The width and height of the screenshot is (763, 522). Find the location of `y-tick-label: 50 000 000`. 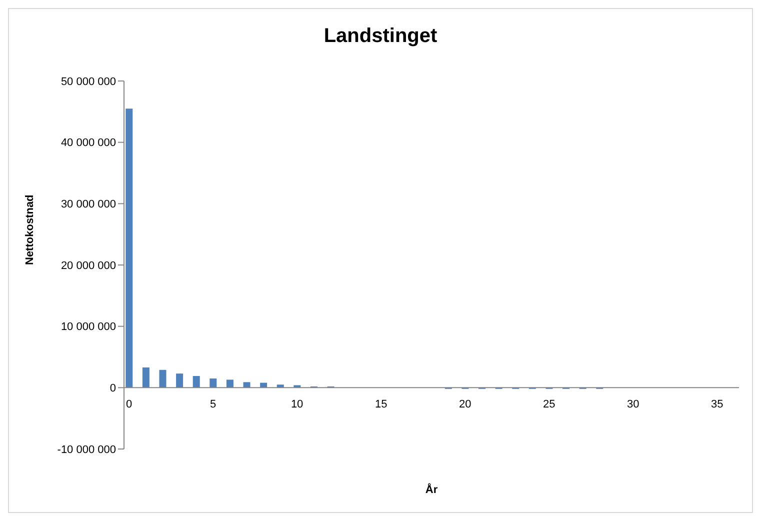

y-tick-label: 50 000 000 is located at coordinates (88, 82).